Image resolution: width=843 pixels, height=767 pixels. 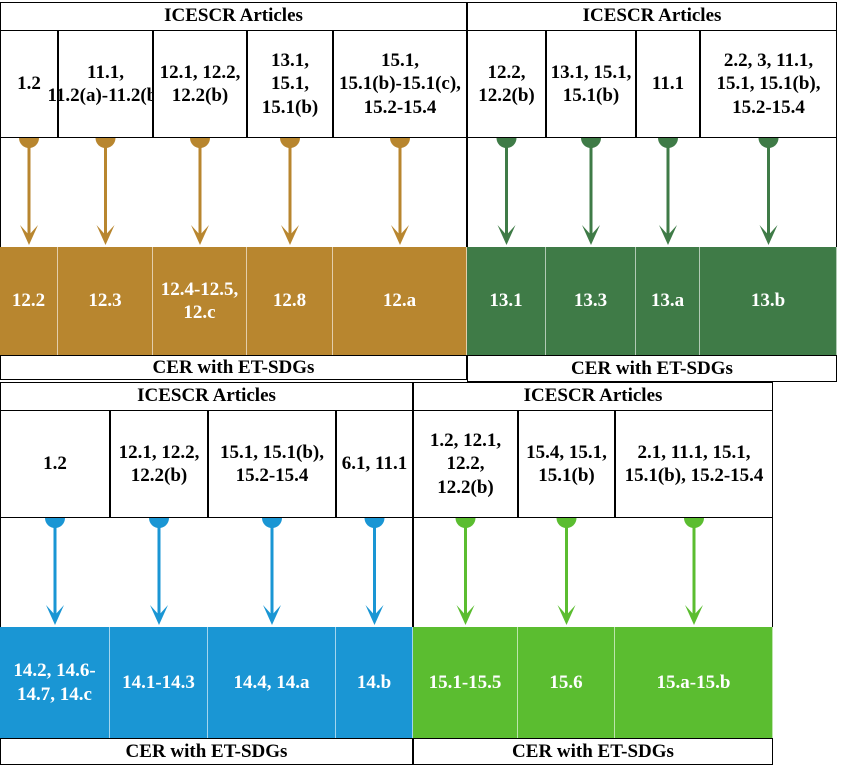 I want to click on target-box: 13.3, so click(x=591, y=301).